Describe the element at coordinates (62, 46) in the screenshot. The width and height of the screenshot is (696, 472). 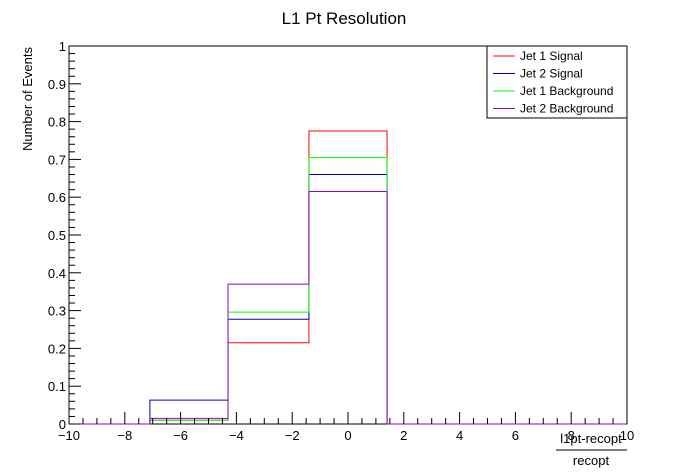
I see `y-tick-label: 1` at that location.